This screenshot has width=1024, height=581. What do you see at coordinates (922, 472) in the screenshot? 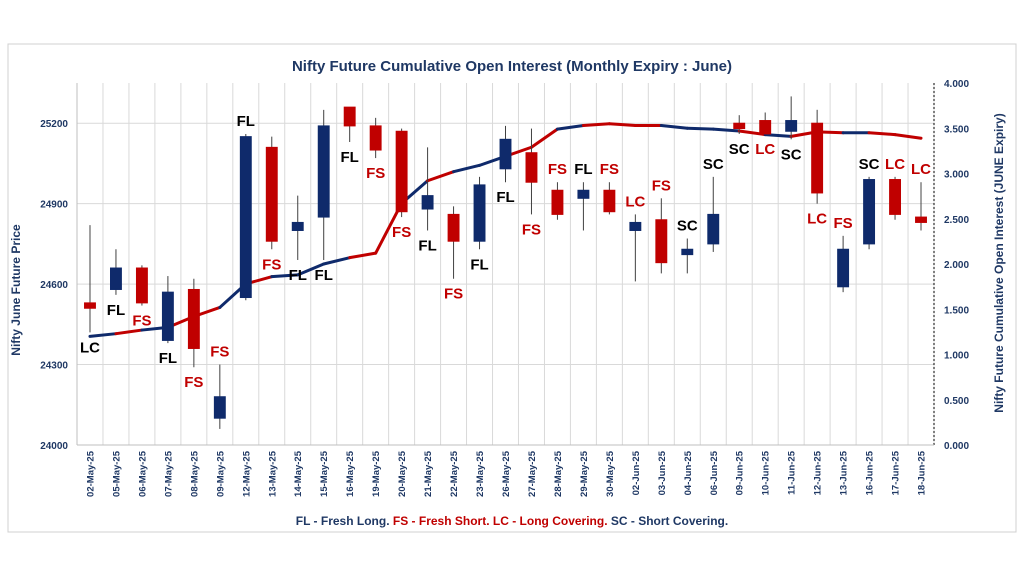
I see `x-tick-label: 18-Jun-25` at bounding box center [922, 472].